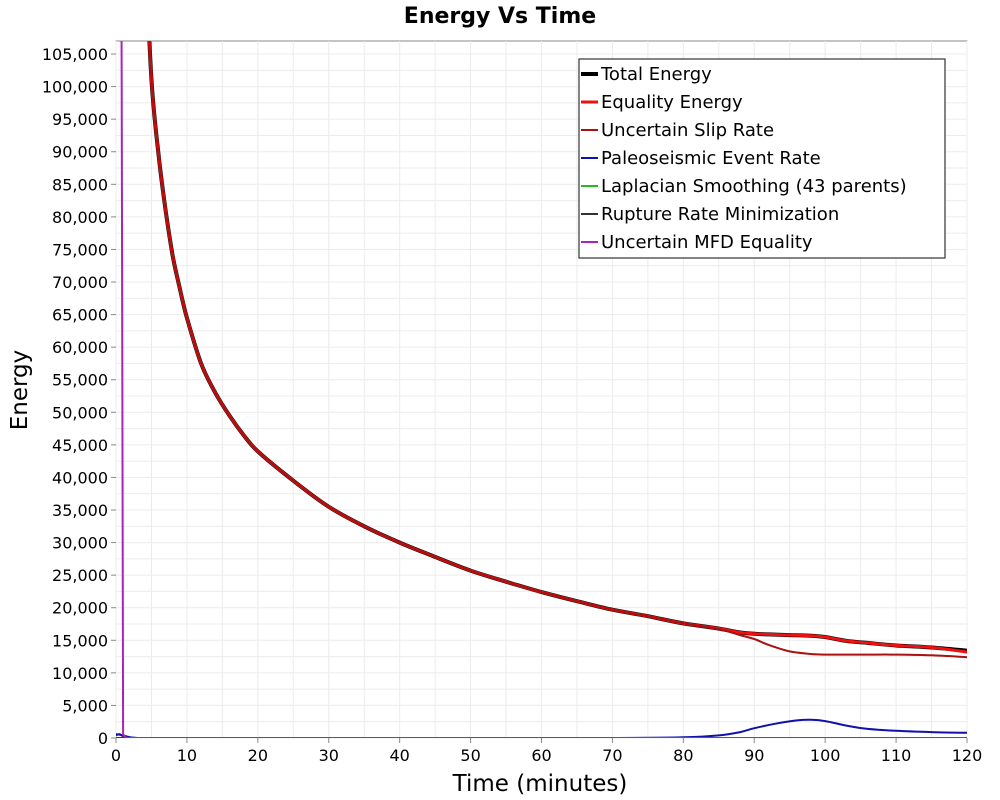 This screenshot has width=1000, height=800. What do you see at coordinates (754, 186) in the screenshot?
I see `legend-label: Laplacian Smoothing (43 parents)` at bounding box center [754, 186].